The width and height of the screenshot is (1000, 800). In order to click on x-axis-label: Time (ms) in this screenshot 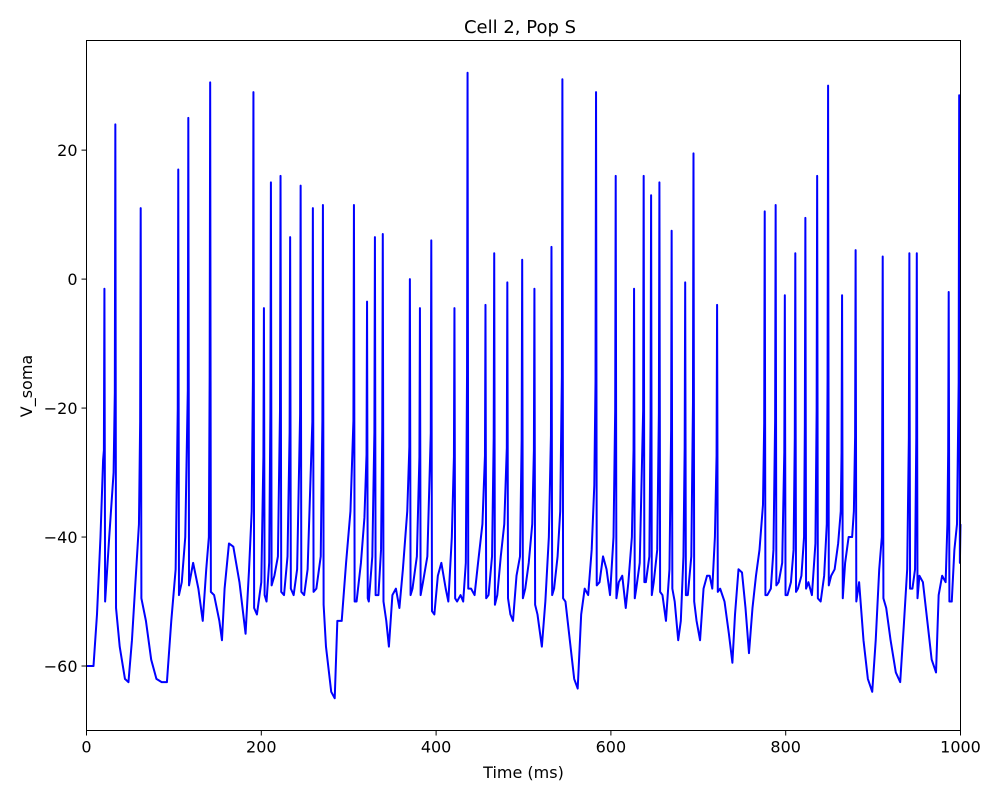, I will do `click(523, 772)`.